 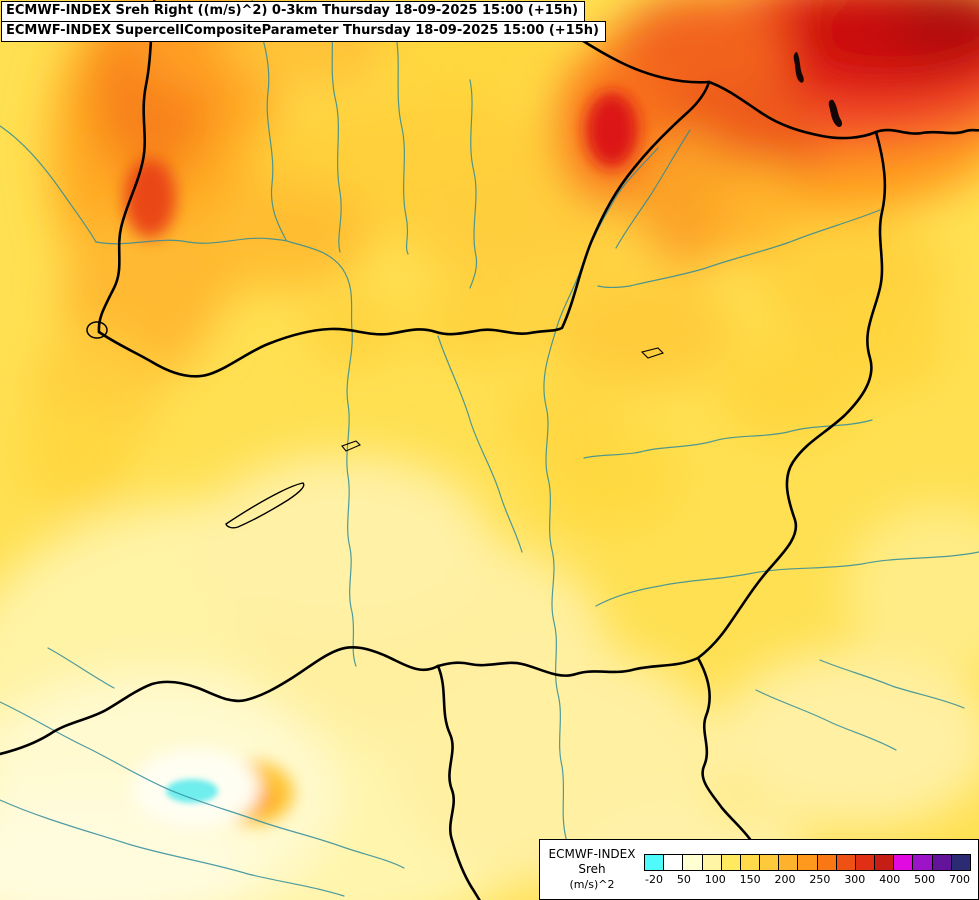 What do you see at coordinates (126, 167) in the screenshot?
I see `border-path-west` at bounding box center [126, 167].